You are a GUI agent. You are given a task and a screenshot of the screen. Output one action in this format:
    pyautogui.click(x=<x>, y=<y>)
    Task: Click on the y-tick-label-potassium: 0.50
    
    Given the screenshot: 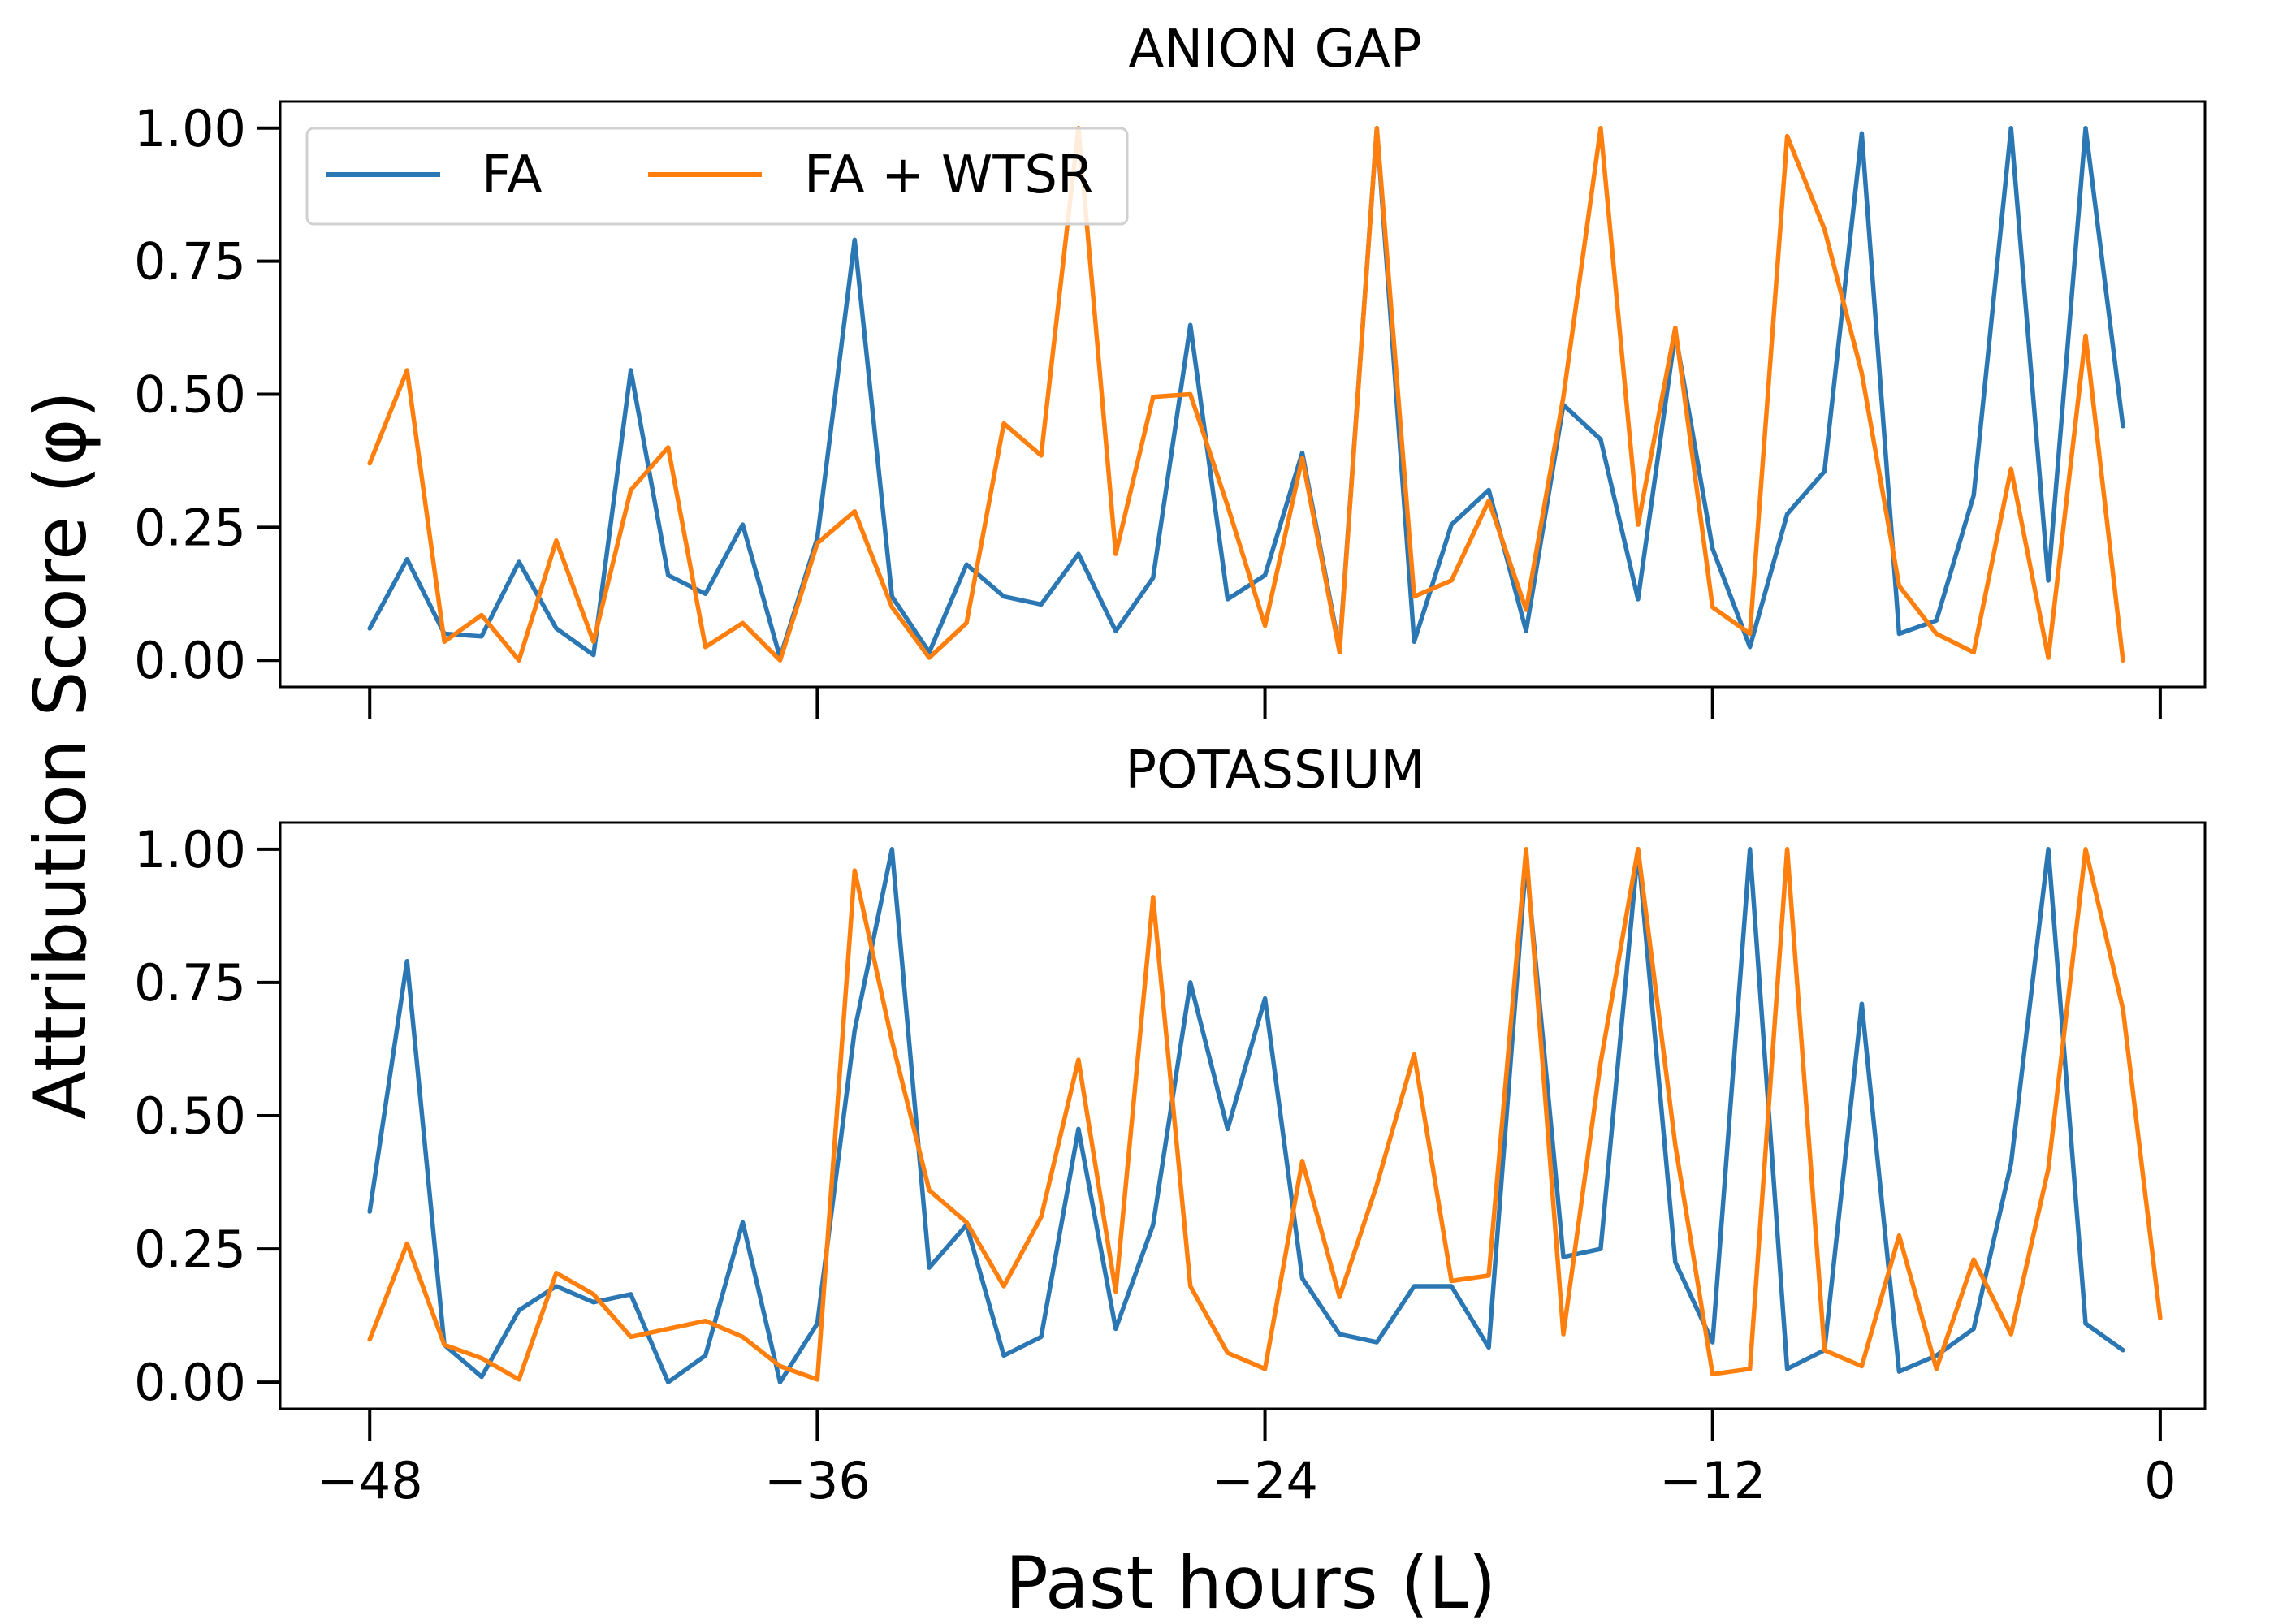 What is the action you would take?
    pyautogui.click(x=190, y=1116)
    